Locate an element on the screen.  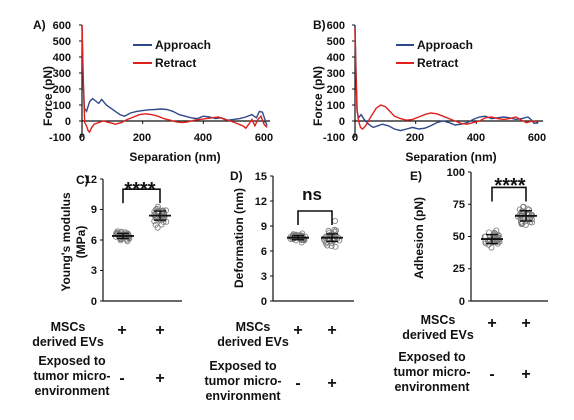
panel-c-ylabel-line2: (MPa) is located at coordinates (81, 242).